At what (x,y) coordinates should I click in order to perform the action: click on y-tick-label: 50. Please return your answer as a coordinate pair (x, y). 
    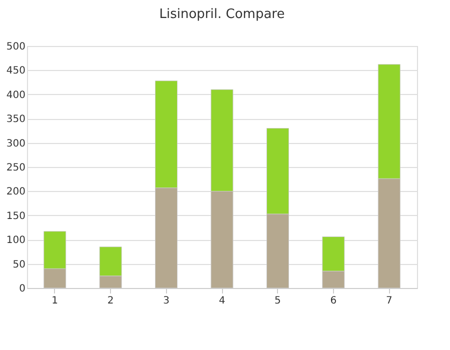
    Looking at the image, I should click on (19, 264).